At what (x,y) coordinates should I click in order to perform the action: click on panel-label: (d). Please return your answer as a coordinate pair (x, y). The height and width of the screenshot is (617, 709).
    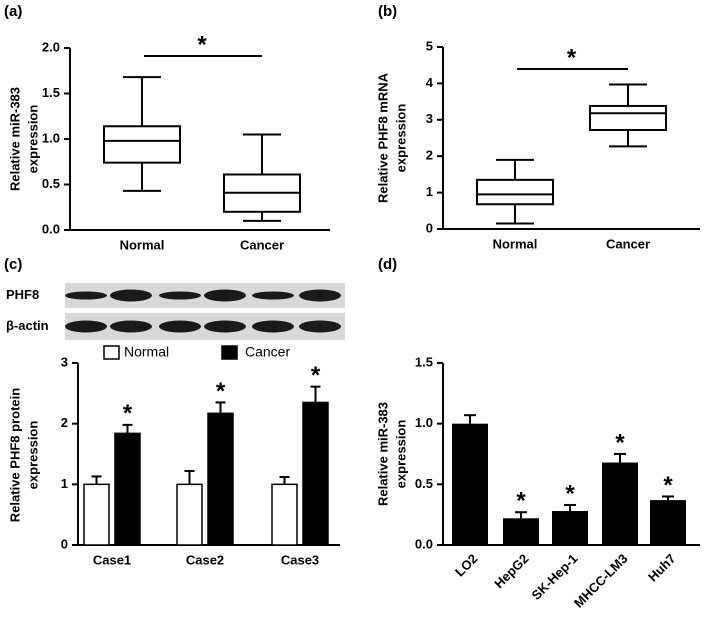
    Looking at the image, I should click on (387, 264).